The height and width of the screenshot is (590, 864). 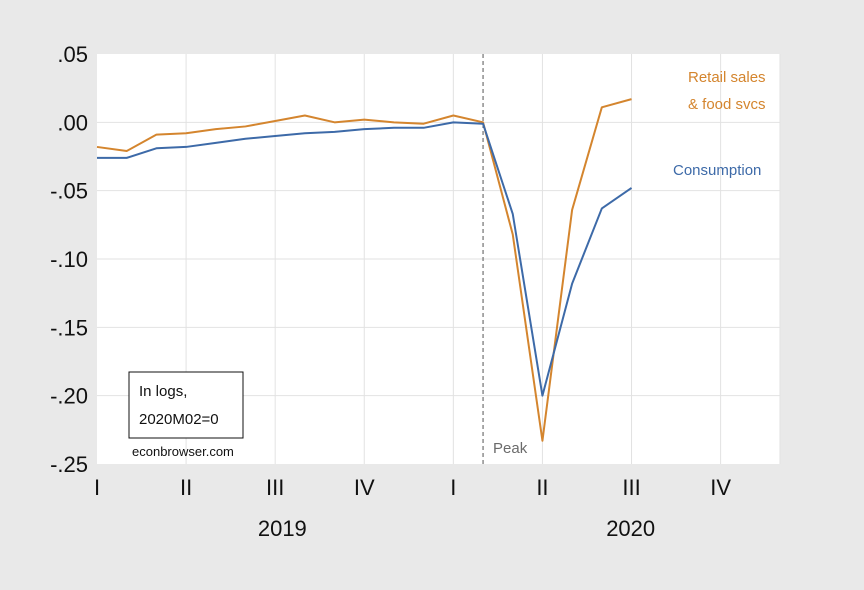 I want to click on x-axis-tick-labels: I II III IV I II III IV, so click(x=412, y=487).